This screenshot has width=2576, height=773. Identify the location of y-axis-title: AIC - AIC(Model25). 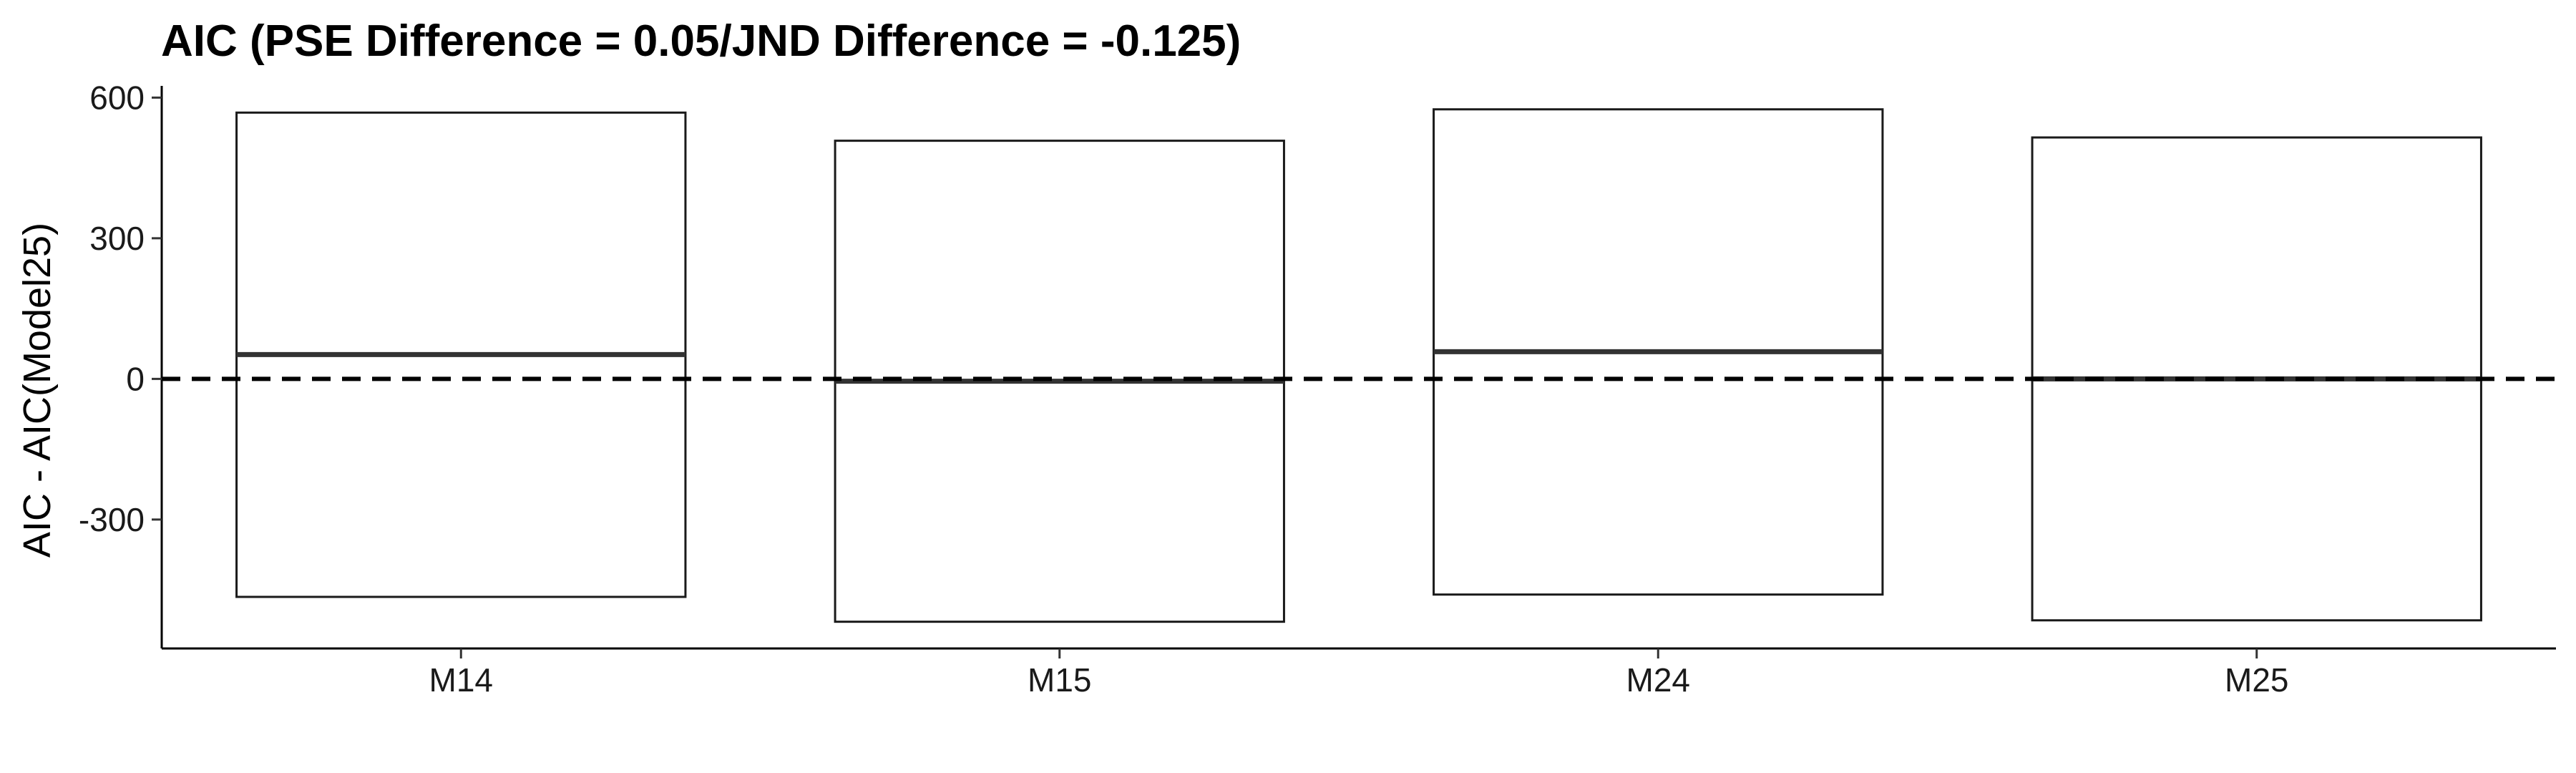
(37, 390).